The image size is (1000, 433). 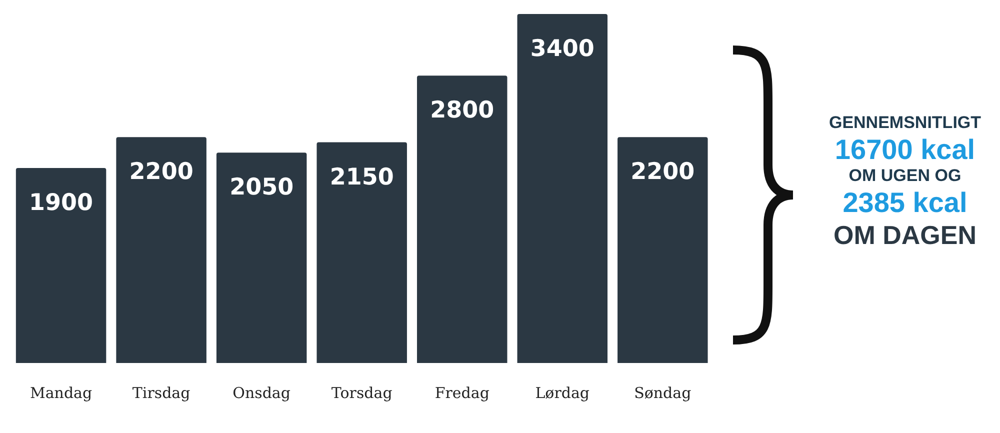 What do you see at coordinates (905, 150) in the screenshot?
I see `text: 16700 kcal` at bounding box center [905, 150].